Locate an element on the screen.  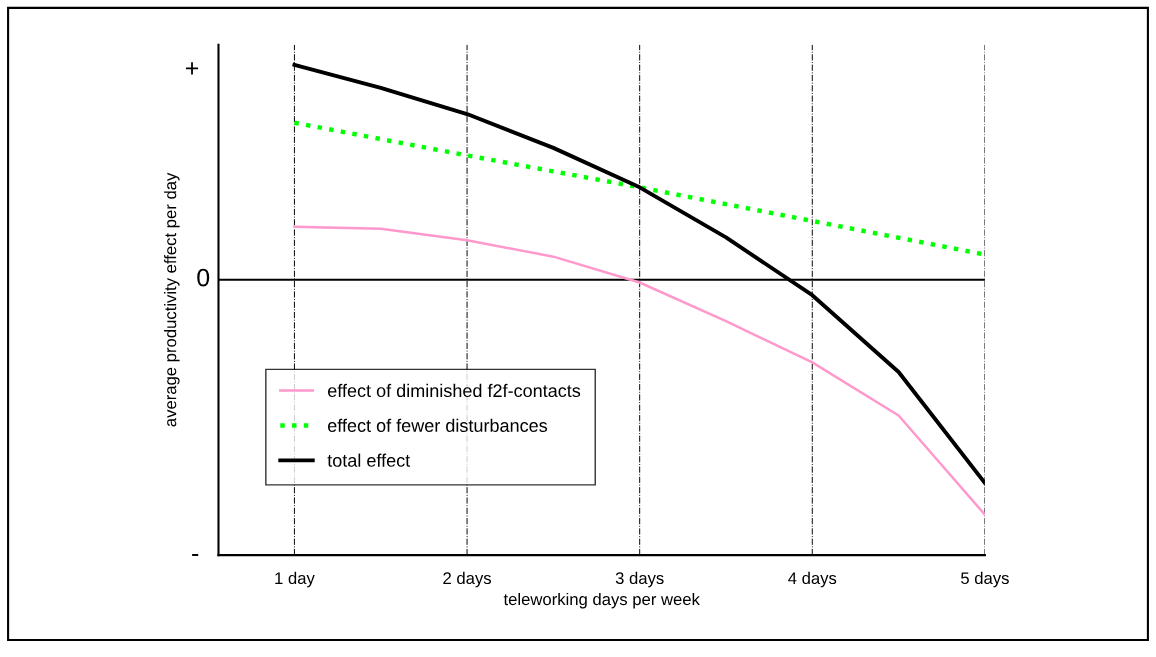
x-tick-label: 3 days is located at coordinates (639, 579).